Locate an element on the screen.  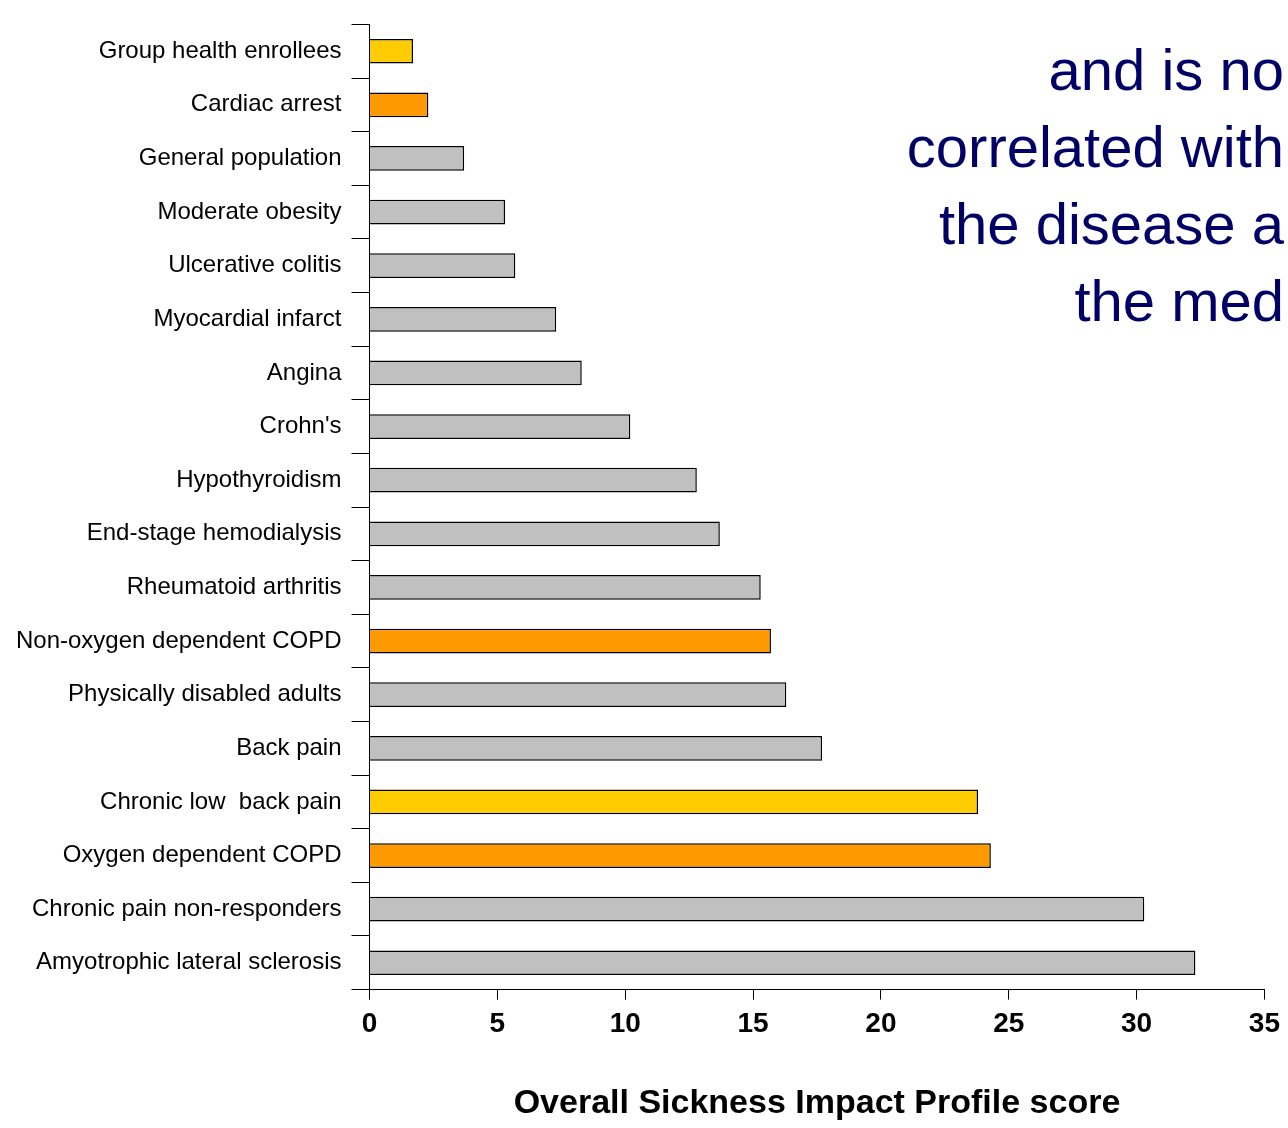
x-tick-label: 0 is located at coordinates (369, 1023).